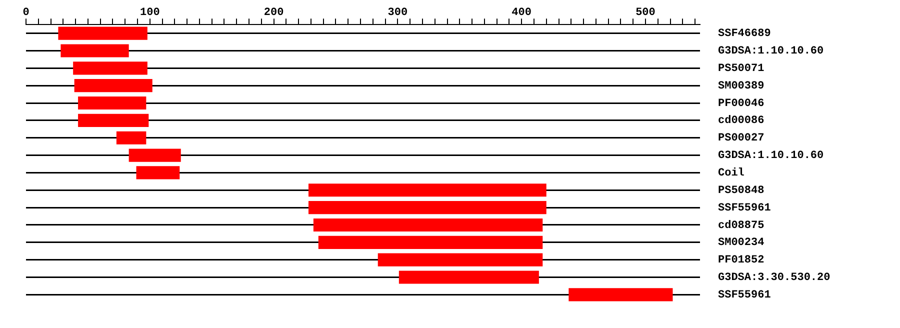 This screenshot has height=328, width=900. Describe the element at coordinates (522, 12) in the screenshot. I see `x-tick-label: 400` at that location.